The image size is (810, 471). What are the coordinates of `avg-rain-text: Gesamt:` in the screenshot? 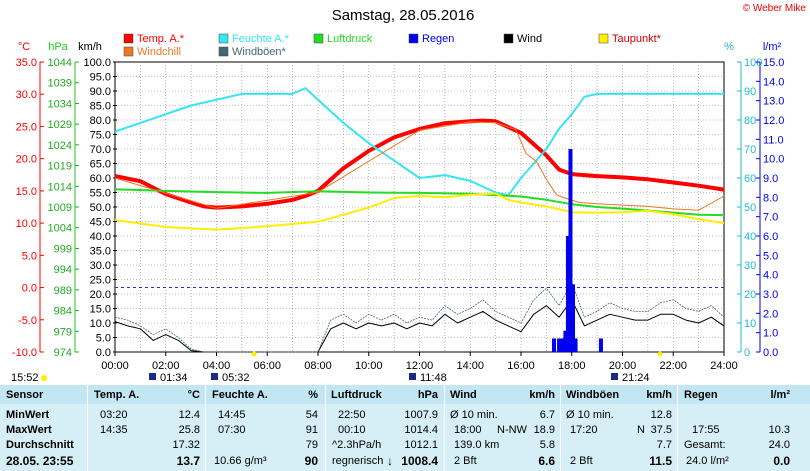 It's located at (705, 445).